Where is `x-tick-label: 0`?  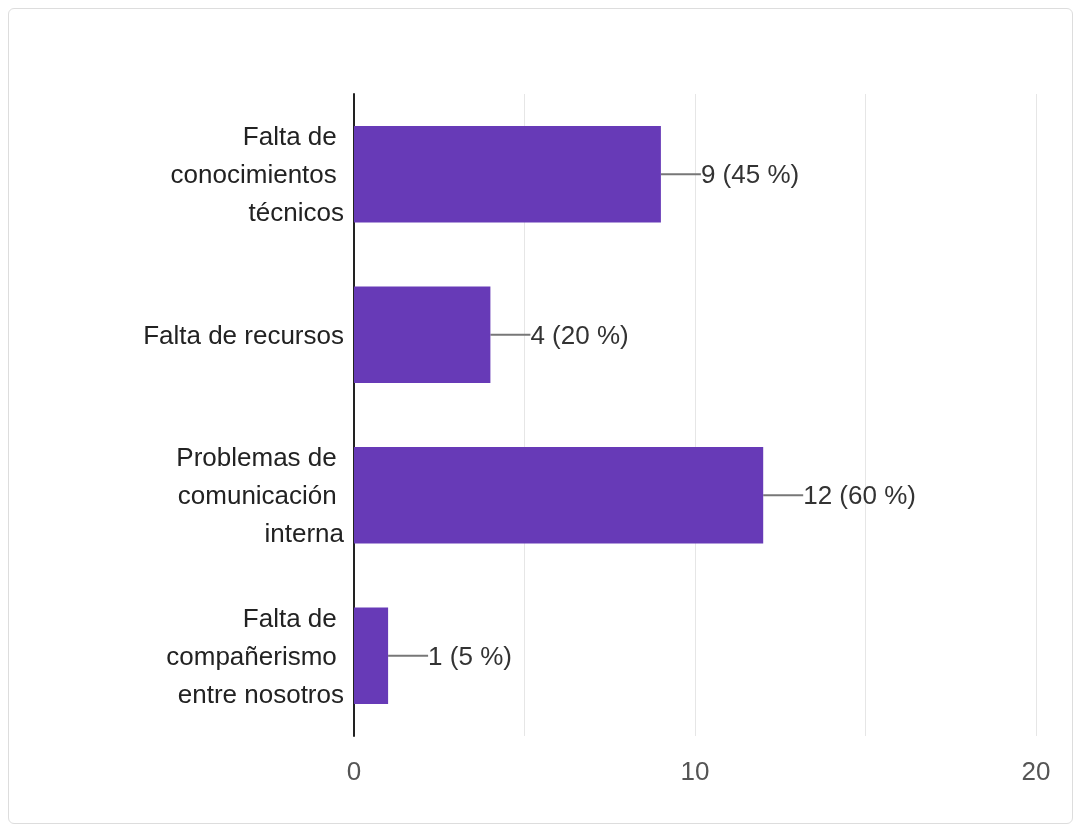
x-tick-label: 0 is located at coordinates (354, 771).